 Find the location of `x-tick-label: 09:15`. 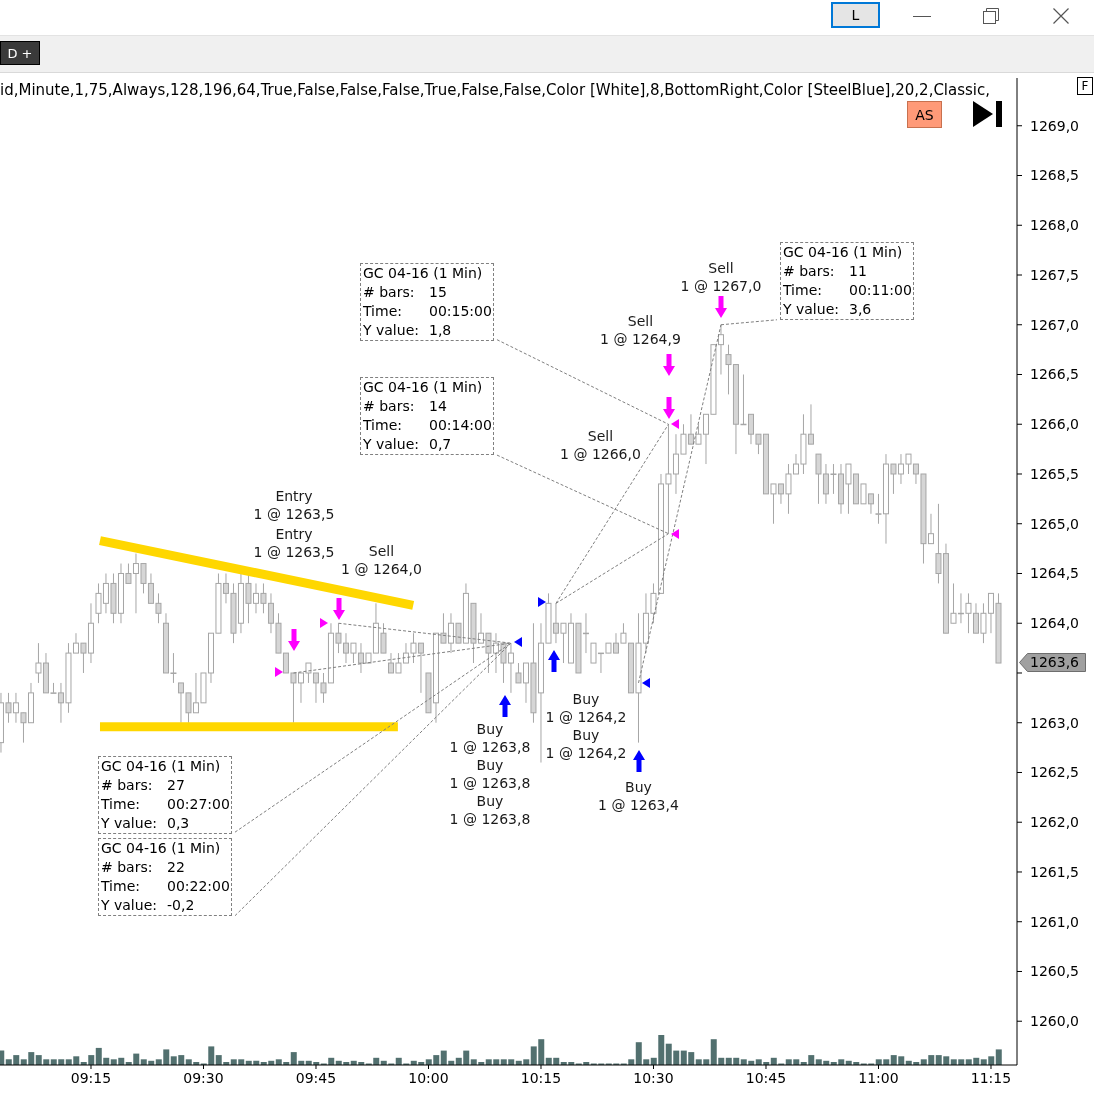

x-tick-label: 09:15 is located at coordinates (91, 1077).